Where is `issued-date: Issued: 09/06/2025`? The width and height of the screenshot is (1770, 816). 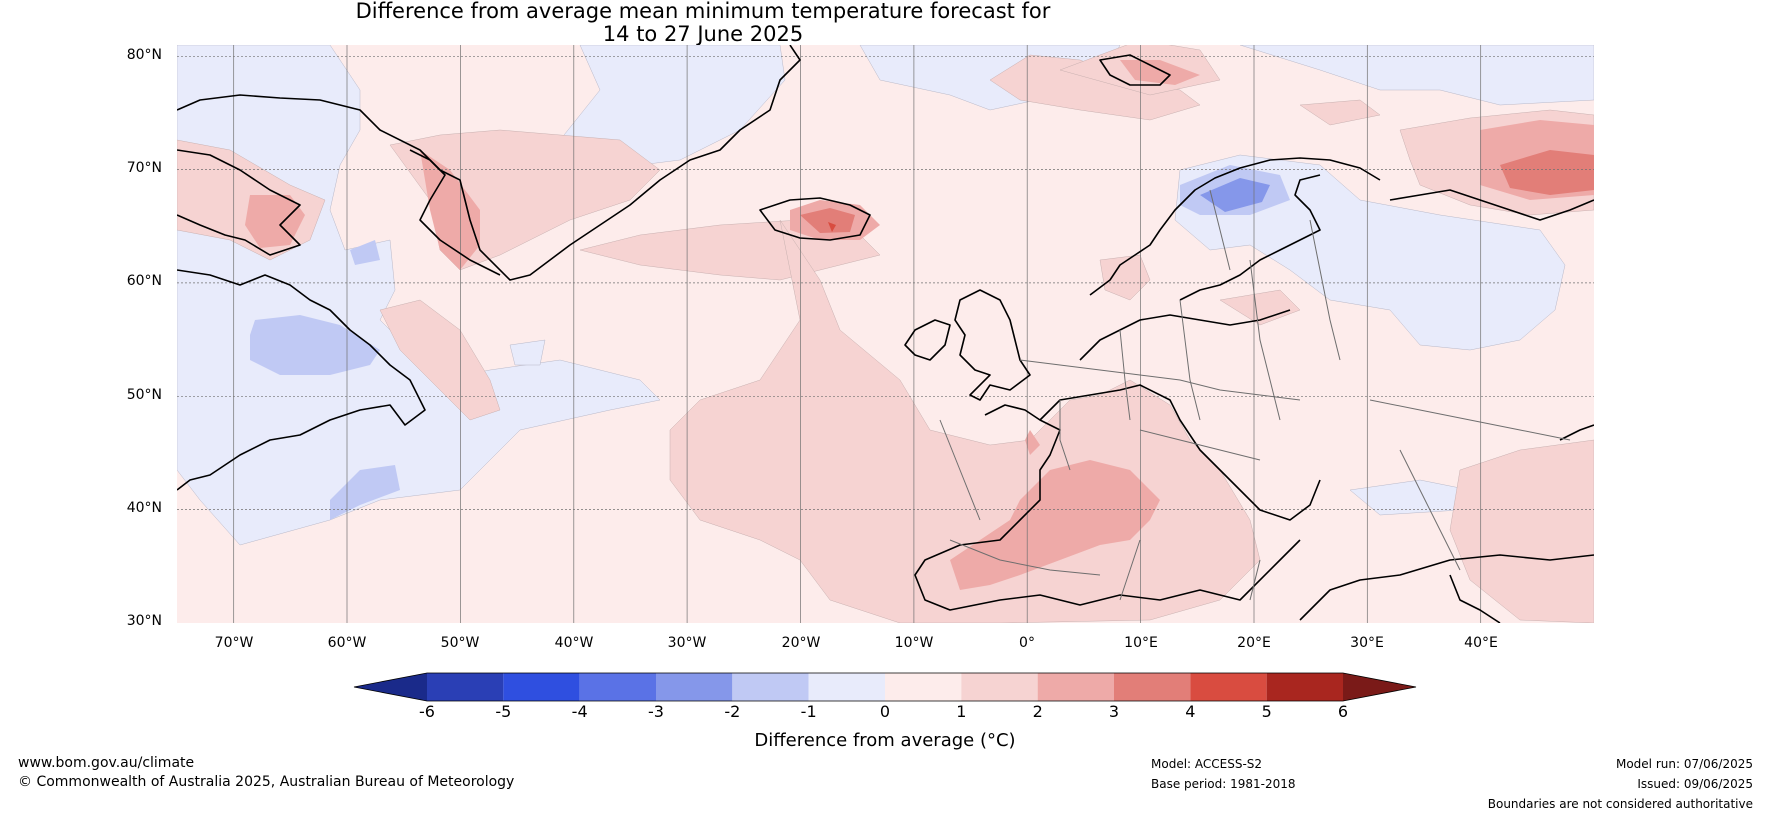 issued-date: Issued: 09/06/2025 is located at coordinates (1695, 784).